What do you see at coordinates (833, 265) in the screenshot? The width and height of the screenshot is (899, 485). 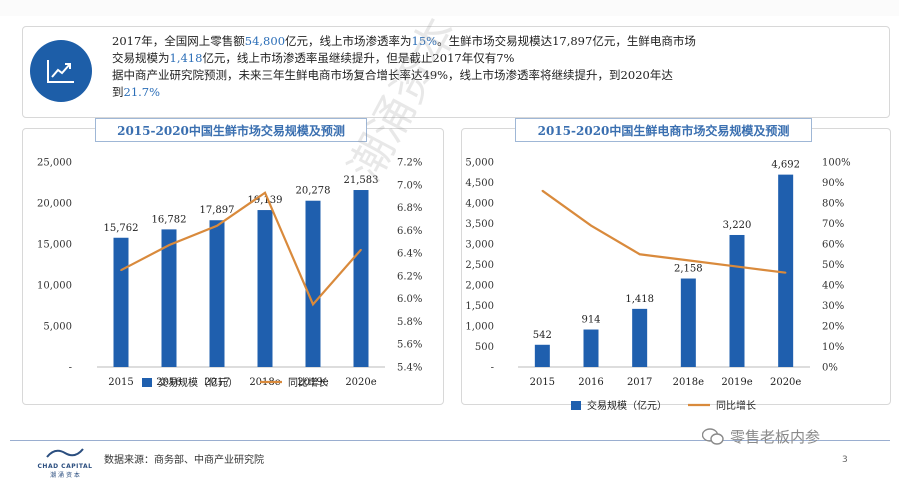 I see `right-axis-tick-label: 50%` at bounding box center [833, 265].